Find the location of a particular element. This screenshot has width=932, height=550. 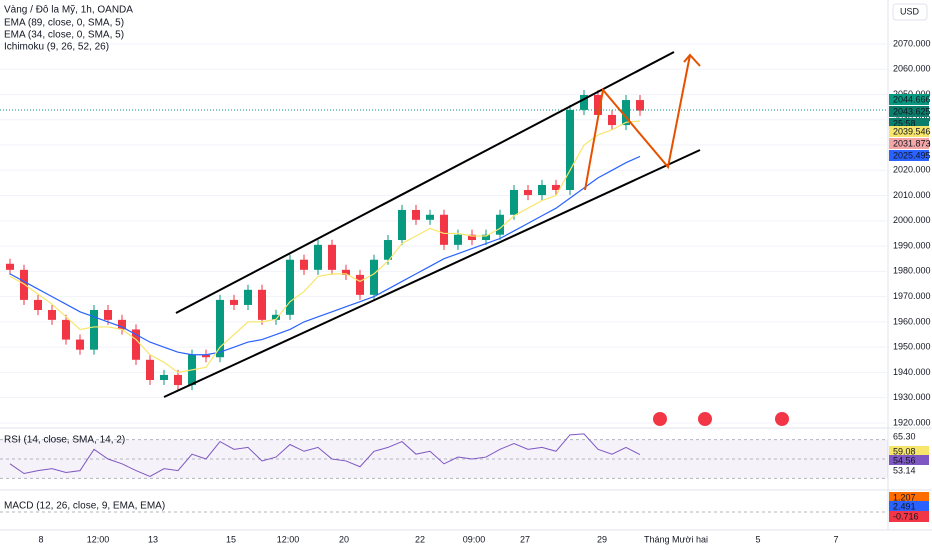

axis-tag-label: 25:58 is located at coordinates (904, 123).